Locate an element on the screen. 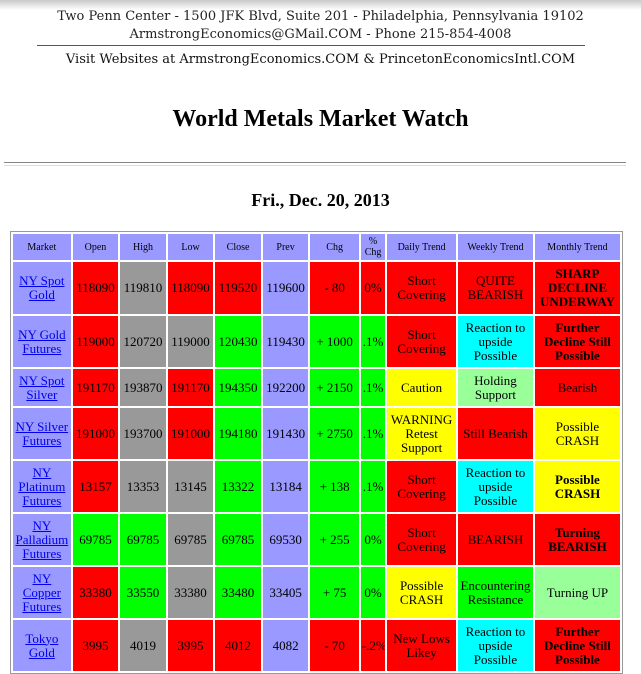  close-cell: 119520 is located at coordinates (238, 288).